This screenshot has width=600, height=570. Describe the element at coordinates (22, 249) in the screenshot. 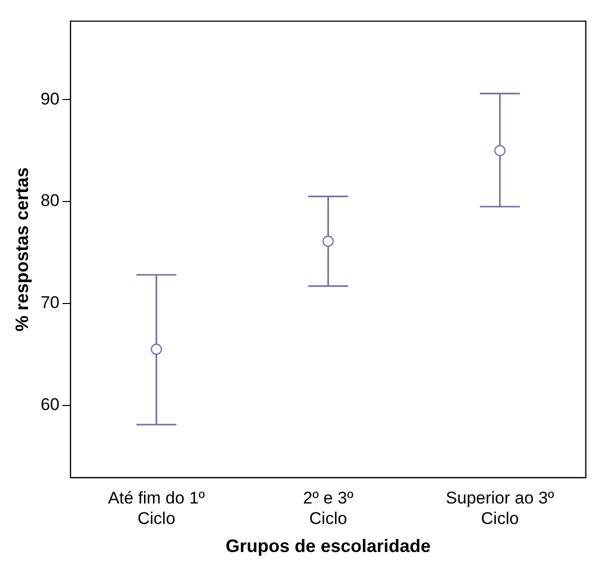

I see `y-axis-title: % respostas certas` at that location.